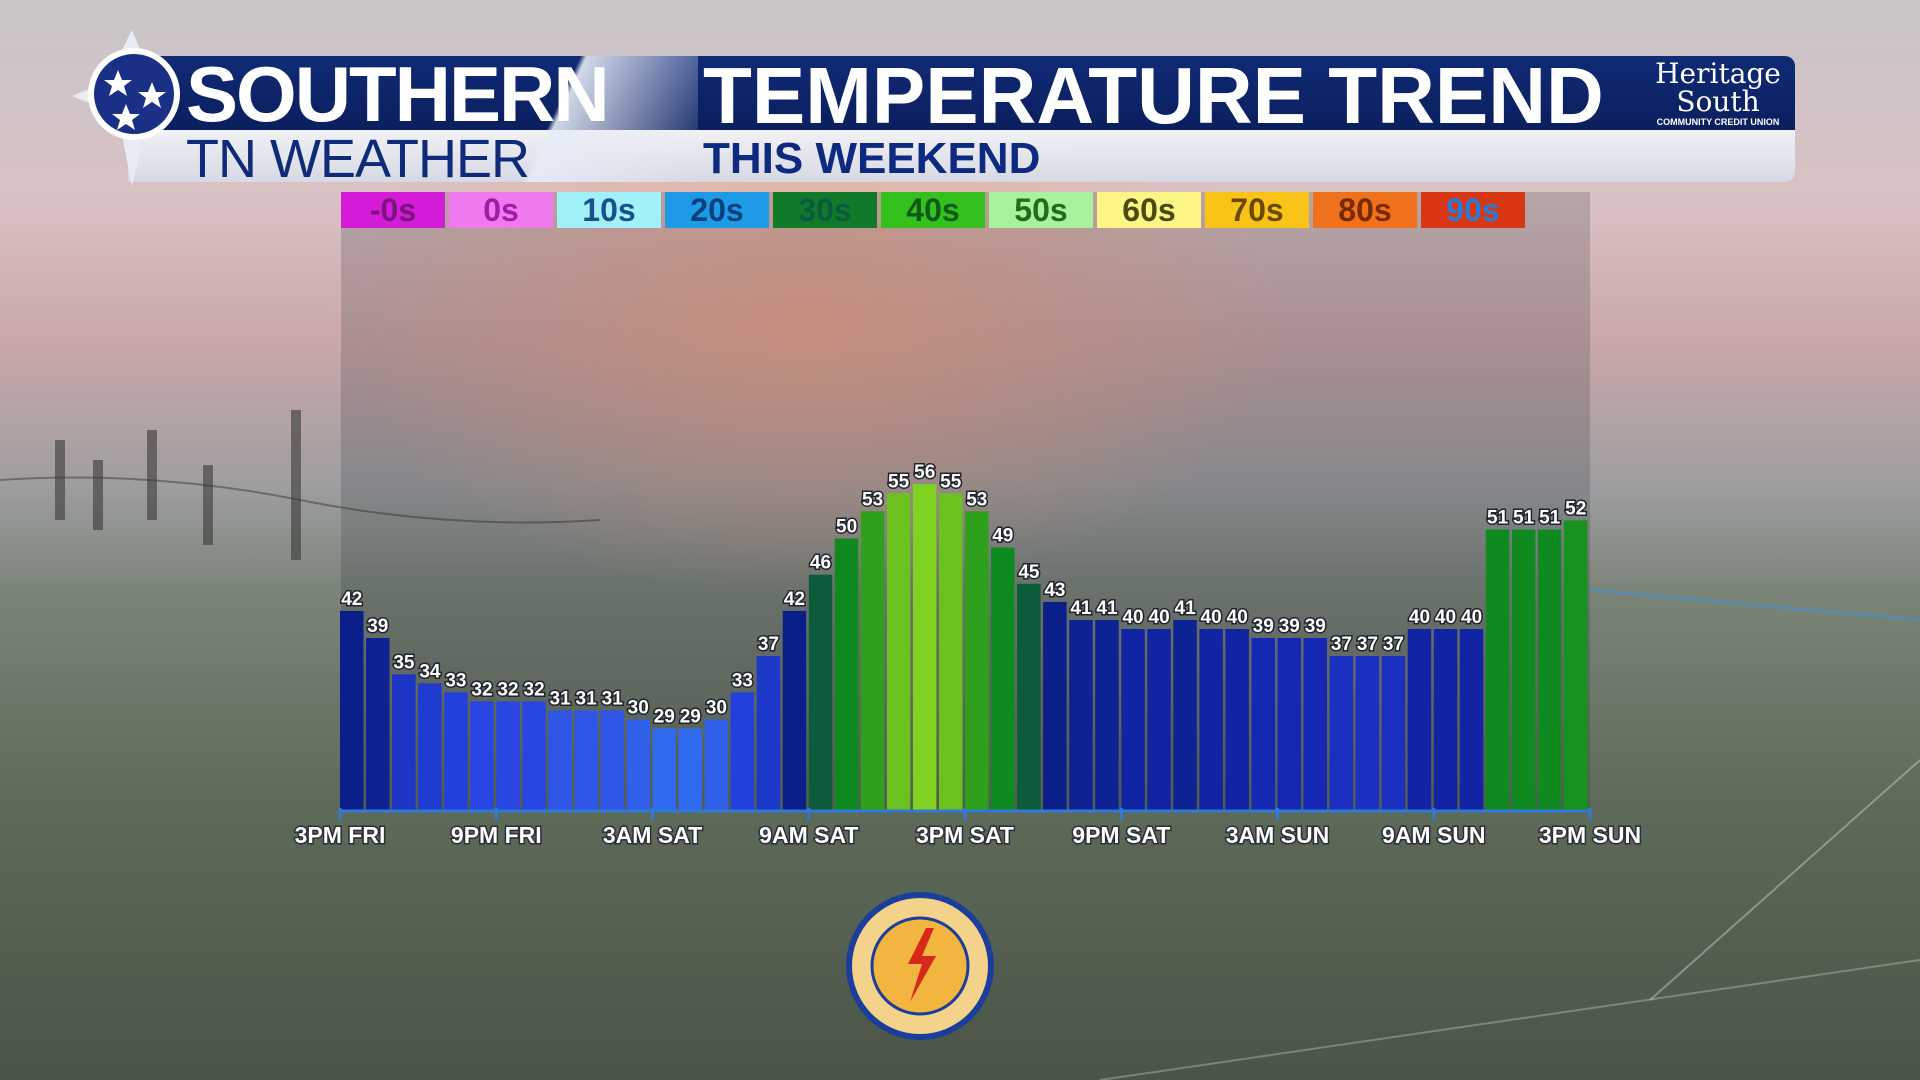 The height and width of the screenshot is (1080, 1920). Describe the element at coordinates (933, 210) in the screenshot. I see `legend-item-5: 40s` at that location.